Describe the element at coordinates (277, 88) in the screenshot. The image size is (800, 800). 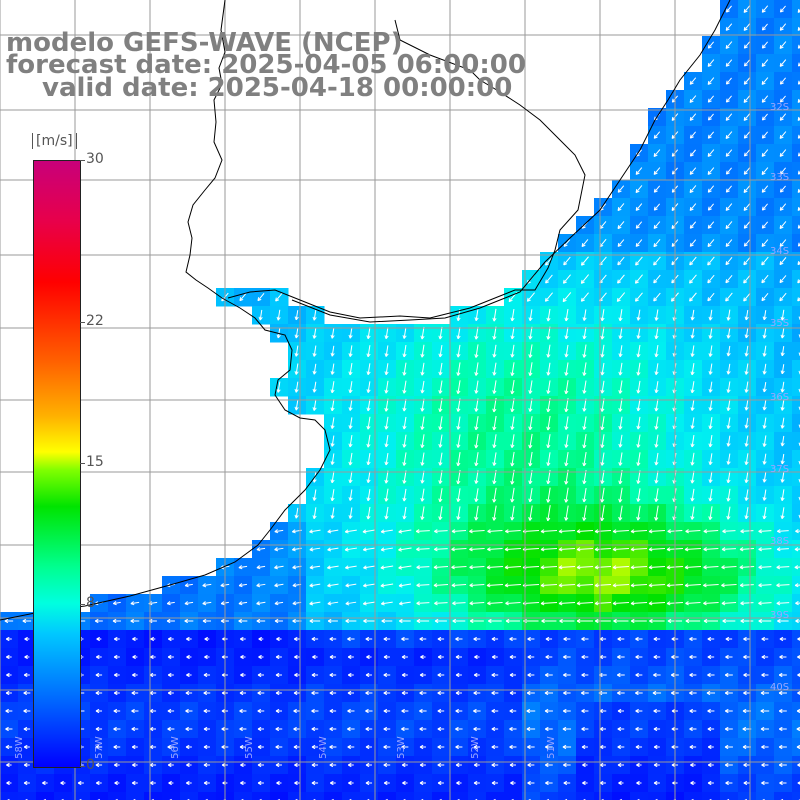
I see `valid-date: valid date: 2025-04-18 00:00:00` at that location.